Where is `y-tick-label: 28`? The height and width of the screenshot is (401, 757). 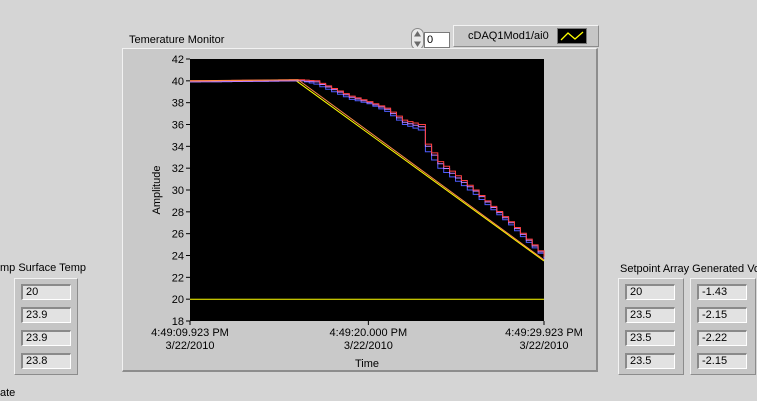
y-tick-label: 28 is located at coordinates (178, 213).